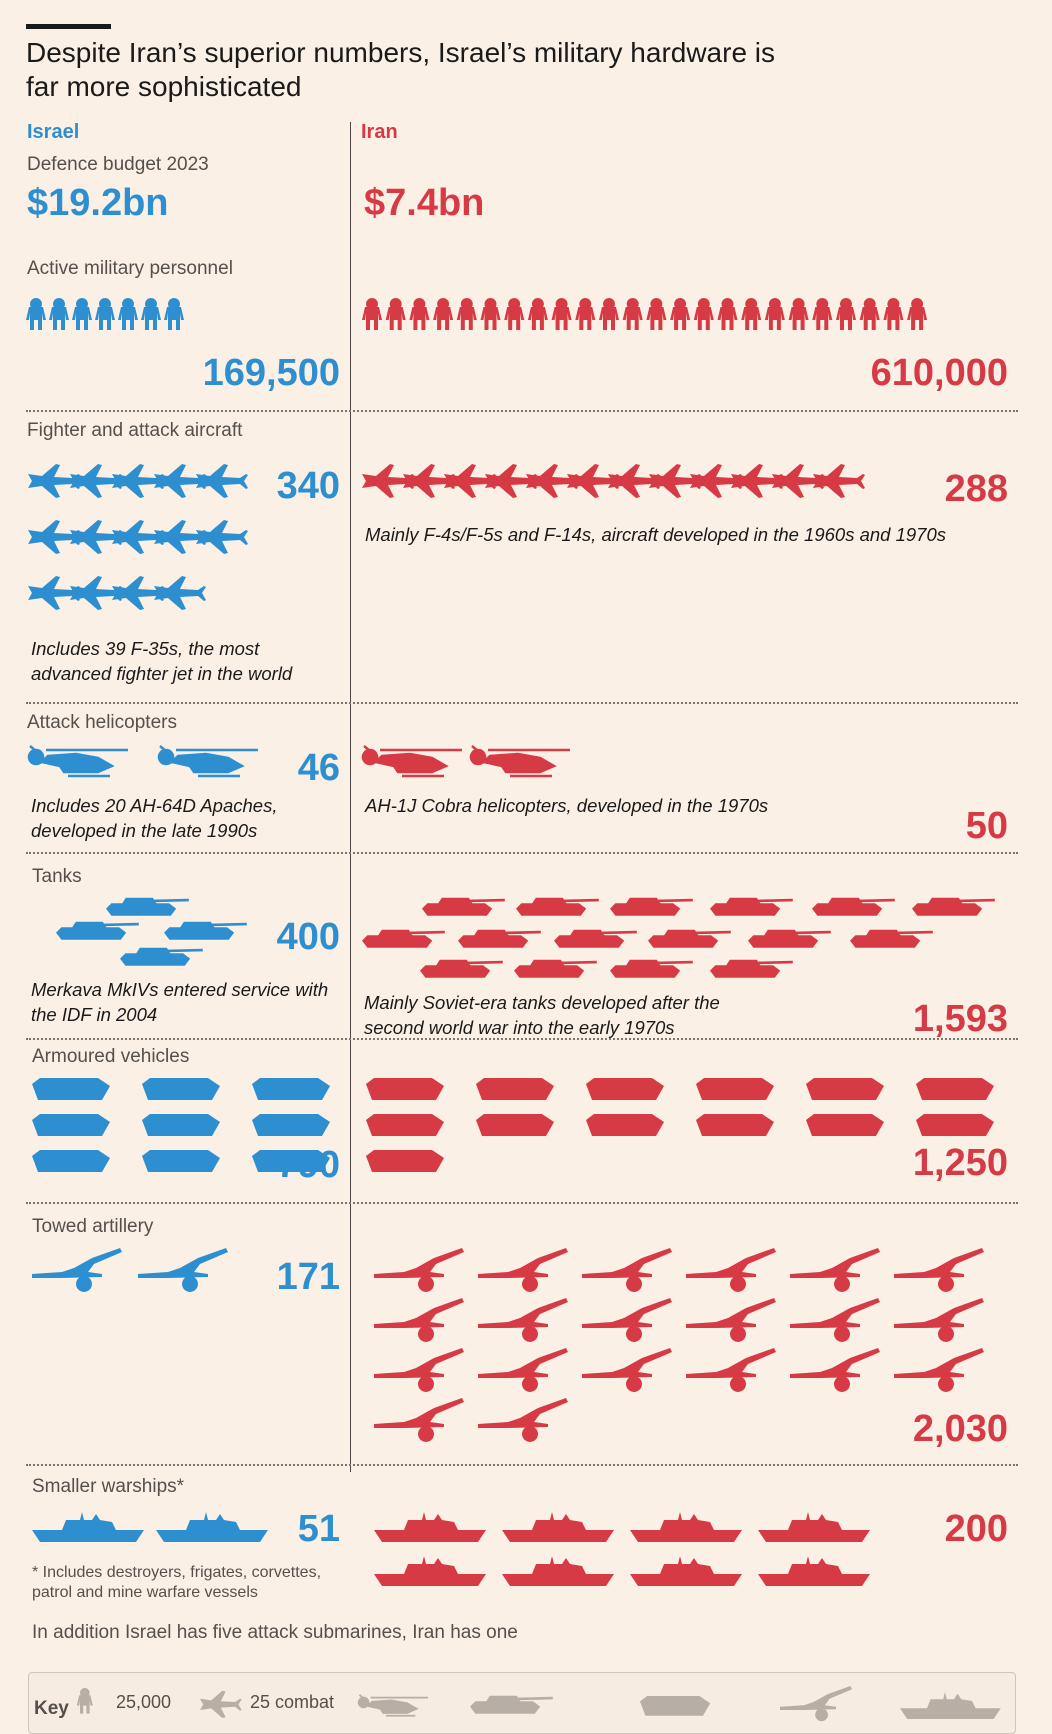 The height and width of the screenshot is (1734, 1052). What do you see at coordinates (207, 761) in the screenshot?
I see `israel-helicopter-icon` at bounding box center [207, 761].